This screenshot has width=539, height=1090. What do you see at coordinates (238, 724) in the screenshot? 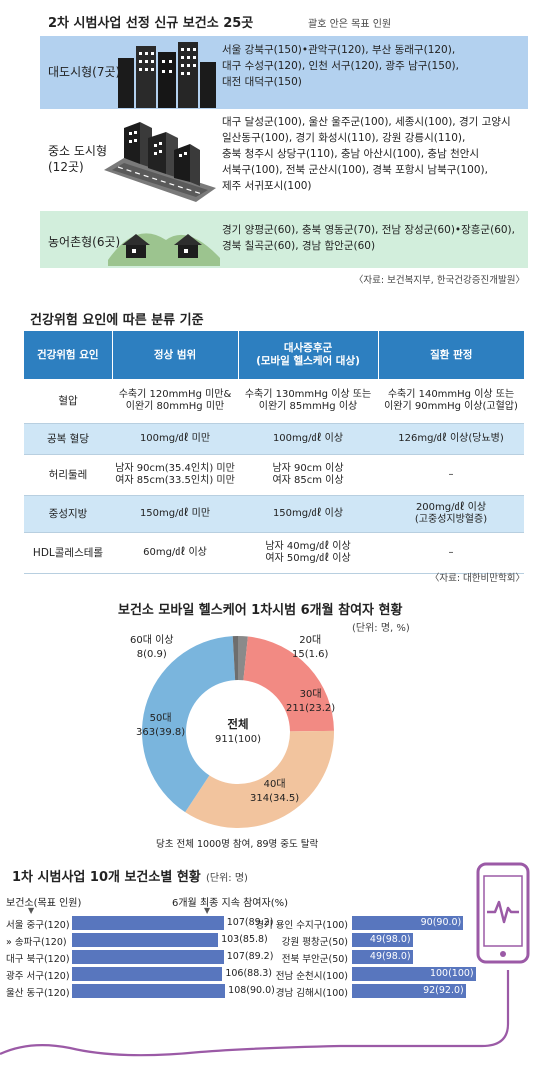
I see `donut-center-label: 전체` at bounding box center [238, 724].